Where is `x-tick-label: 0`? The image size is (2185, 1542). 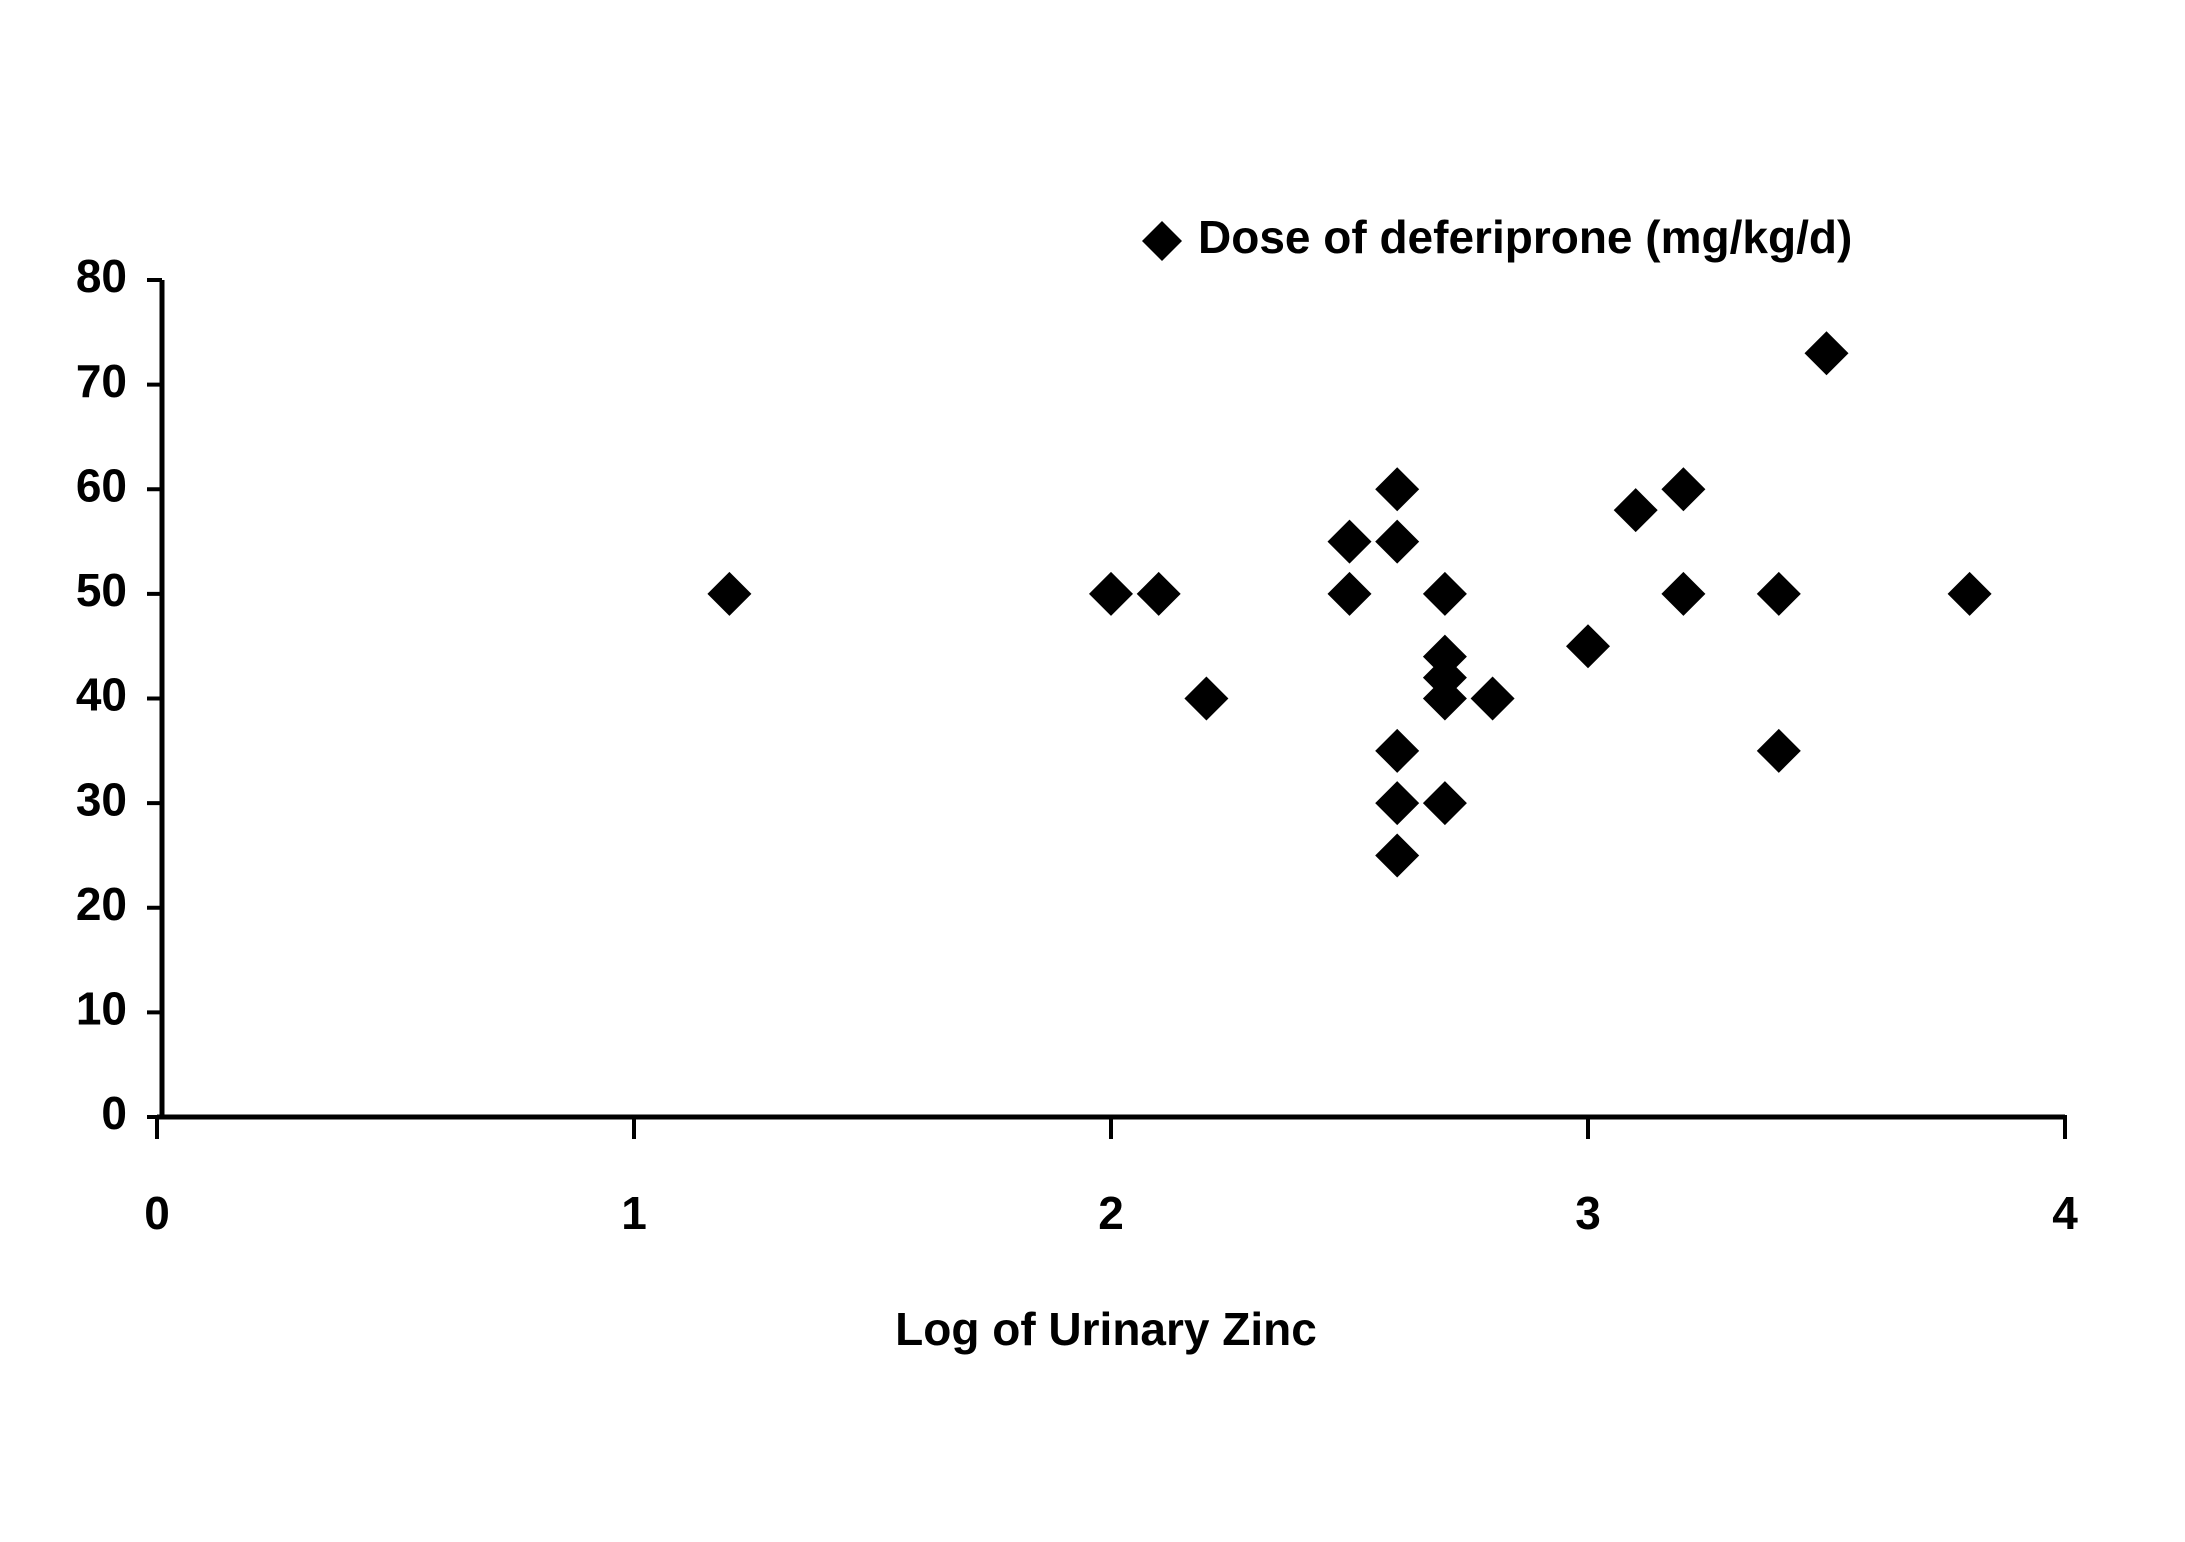
x-tick-label: 0 is located at coordinates (157, 1213).